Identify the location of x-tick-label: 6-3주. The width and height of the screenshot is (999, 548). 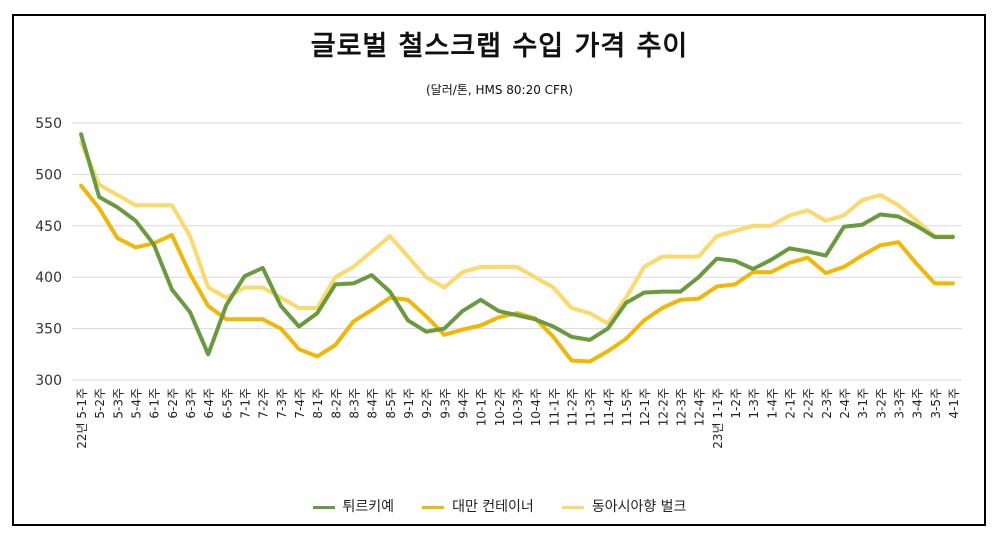
(191, 403).